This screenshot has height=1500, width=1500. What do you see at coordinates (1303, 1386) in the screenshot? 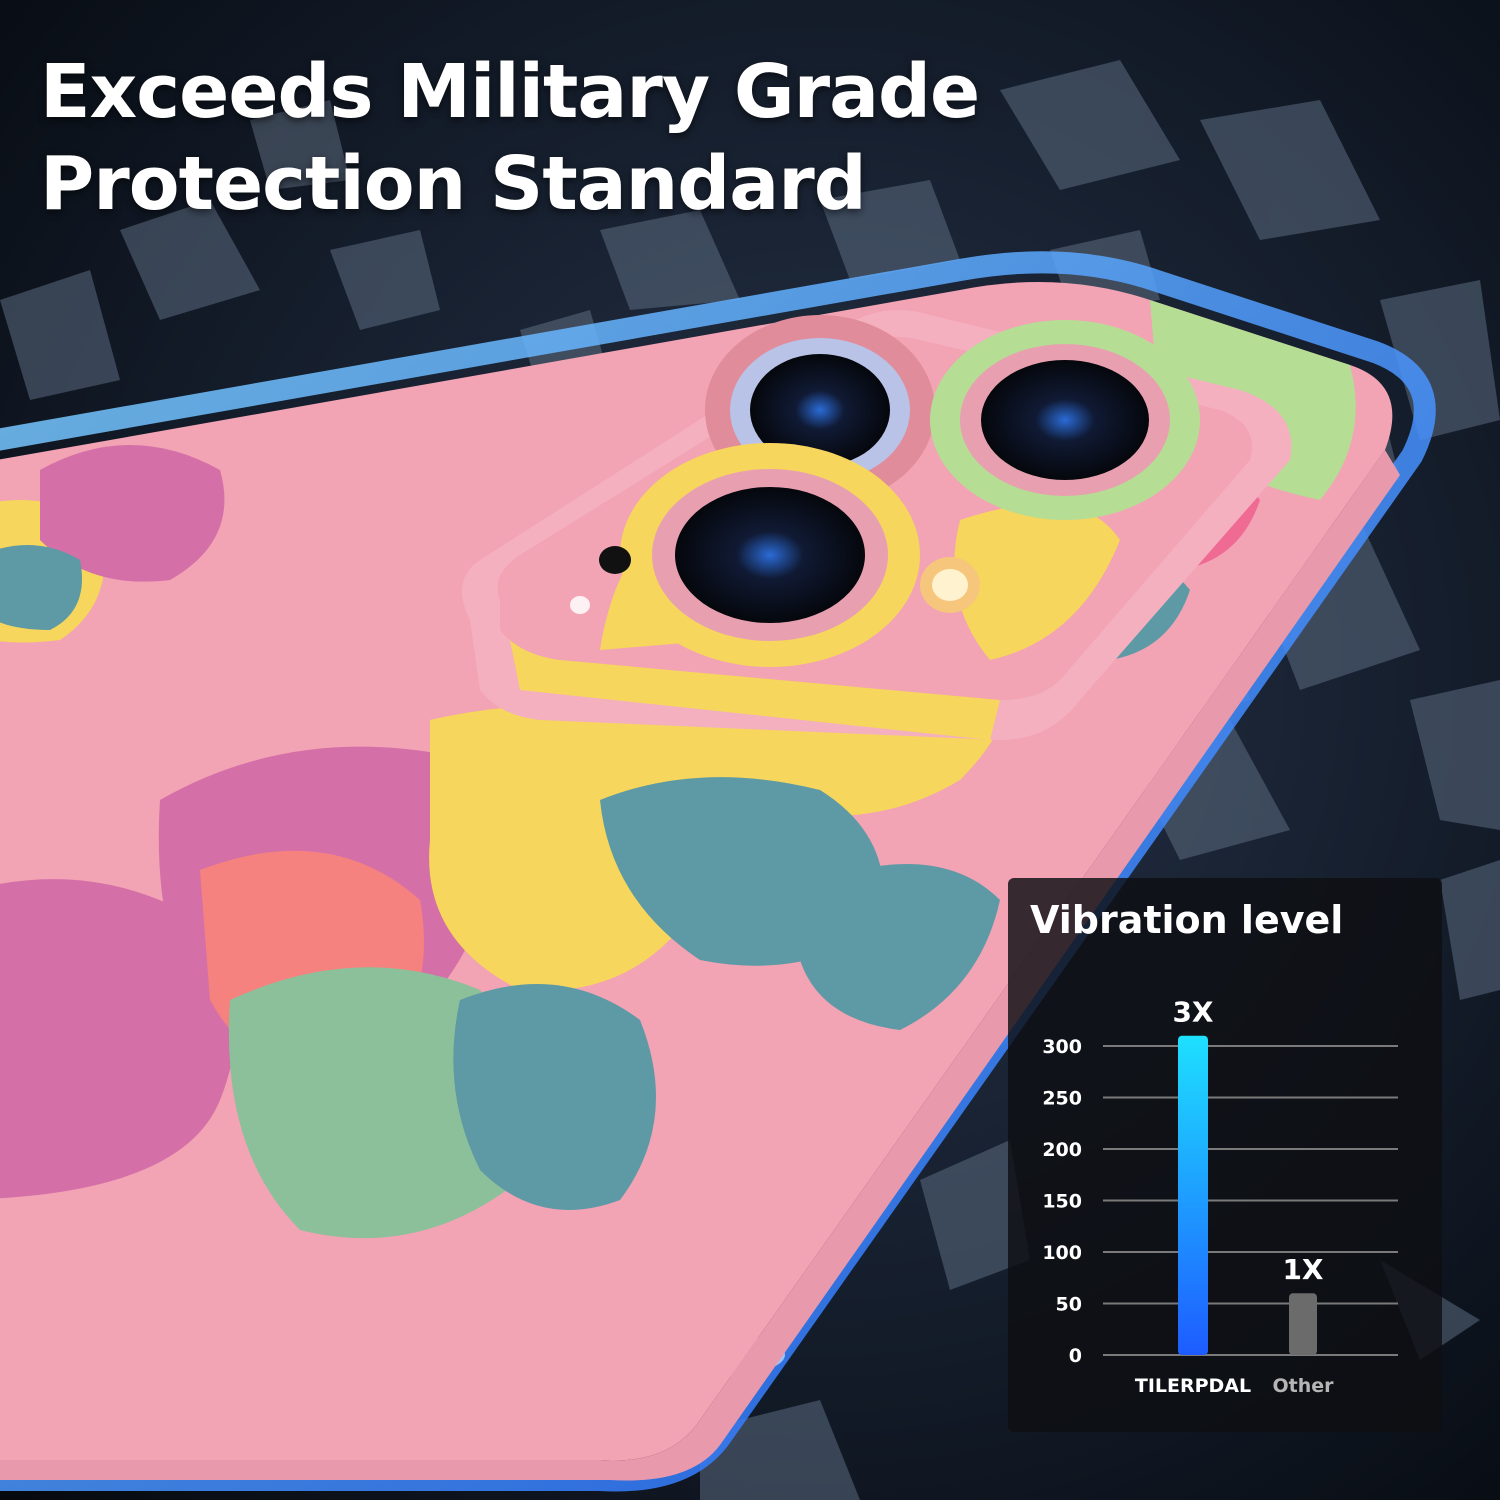
I see `x-category-label: Other` at bounding box center [1303, 1386].